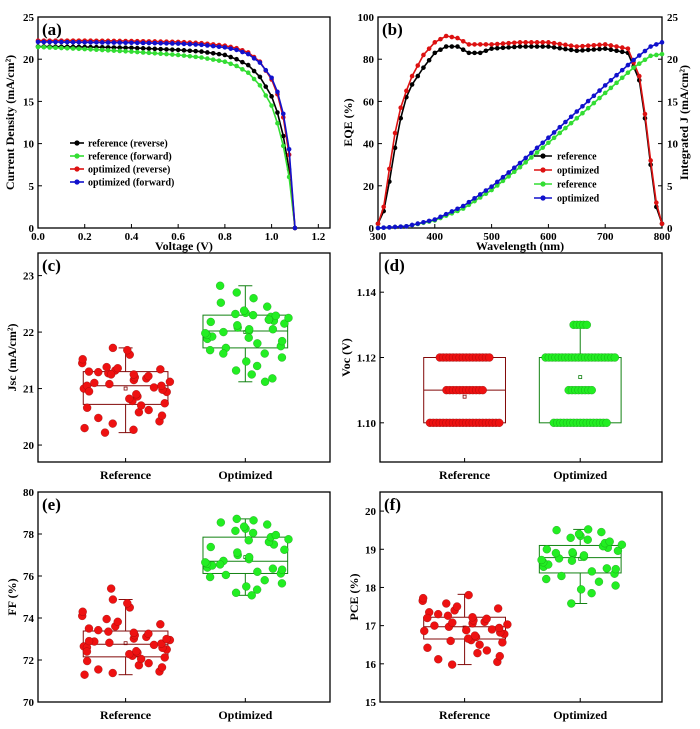 This screenshot has width=700, height=729. What do you see at coordinates (670, 187) in the screenshot?
I see `y-tick-label-b2-1: 5` at bounding box center [670, 187].